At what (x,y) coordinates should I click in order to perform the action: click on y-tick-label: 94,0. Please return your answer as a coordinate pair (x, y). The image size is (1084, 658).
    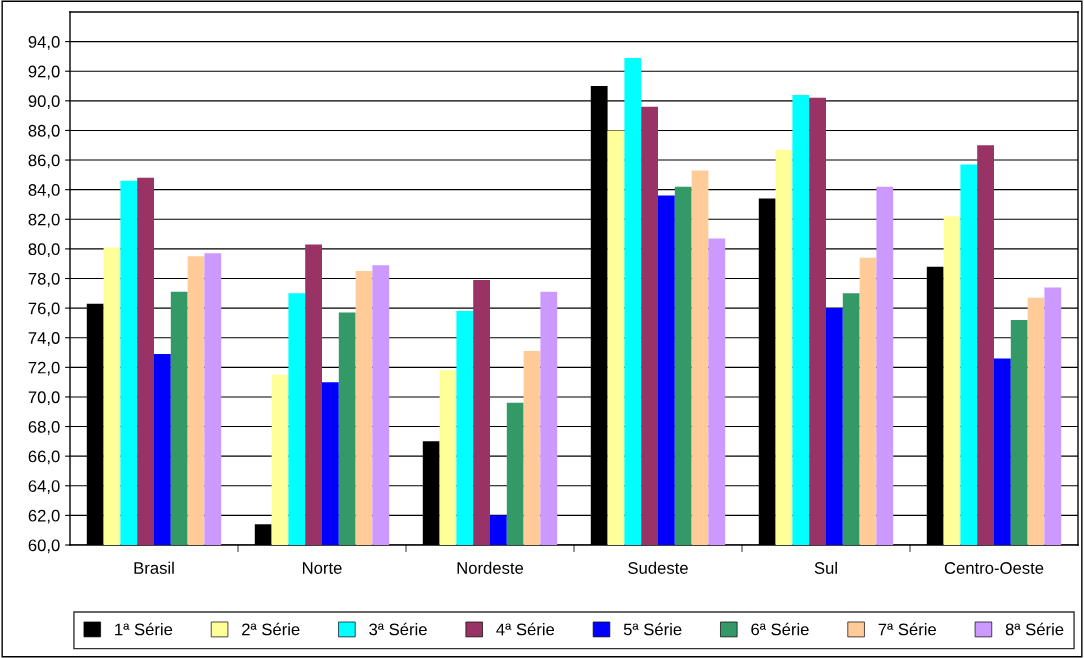
    Looking at the image, I should click on (44, 43).